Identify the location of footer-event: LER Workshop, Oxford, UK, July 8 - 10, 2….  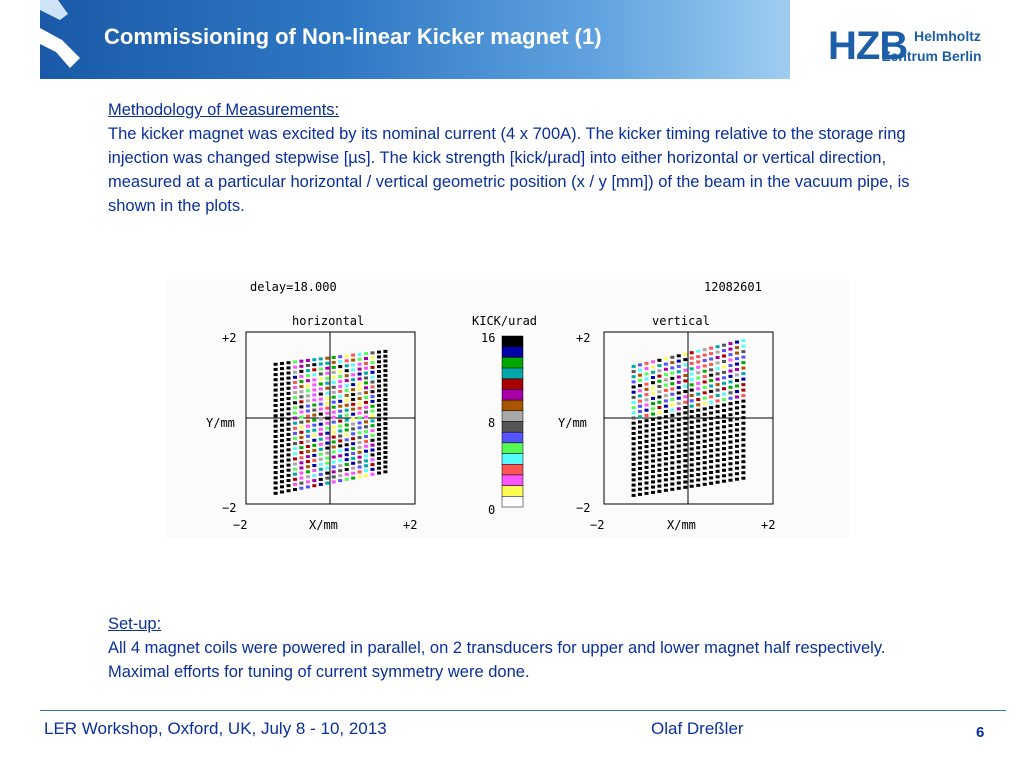
(215, 728).